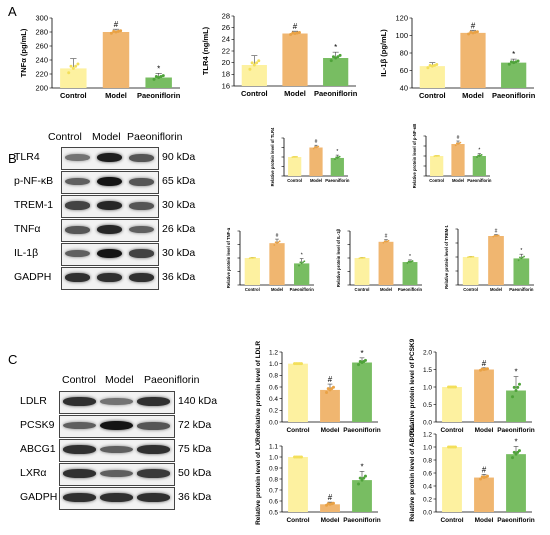 This screenshot has width=550, height=535. What do you see at coordinates (23, 52) in the screenshot?
I see `y-axis-label: TNFα (pg/mL)` at bounding box center [23, 52].